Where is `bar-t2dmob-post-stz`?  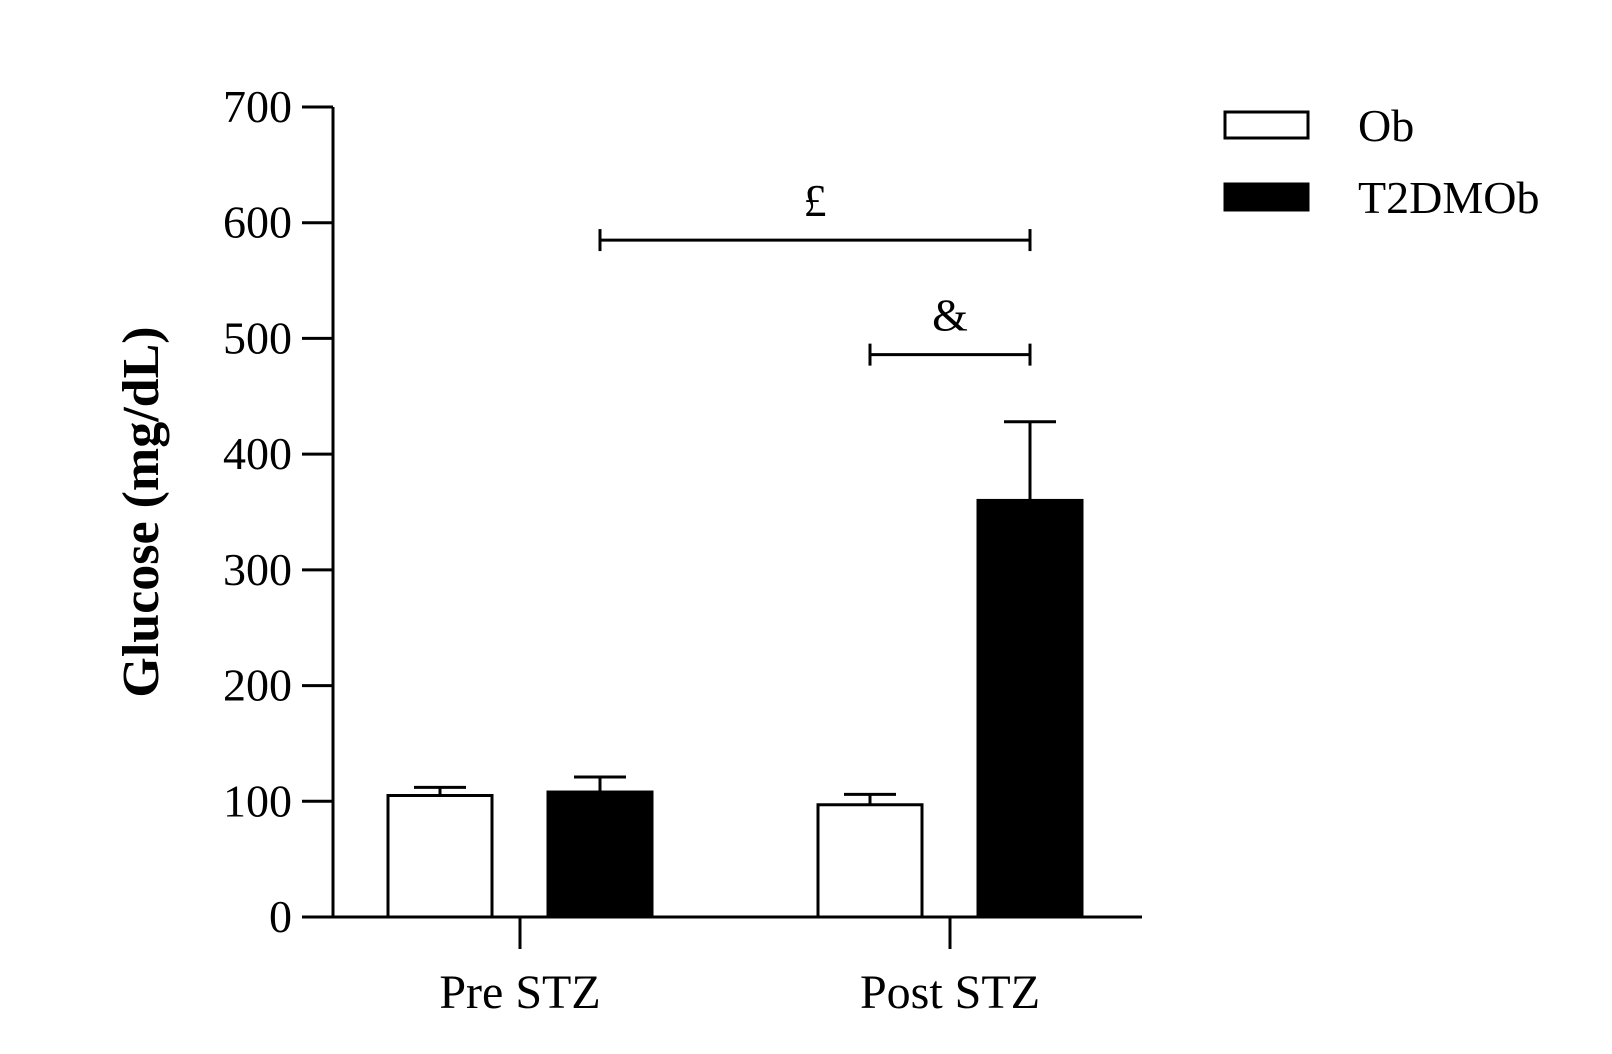 bar-t2dmob-post-stz is located at coordinates (1030, 708).